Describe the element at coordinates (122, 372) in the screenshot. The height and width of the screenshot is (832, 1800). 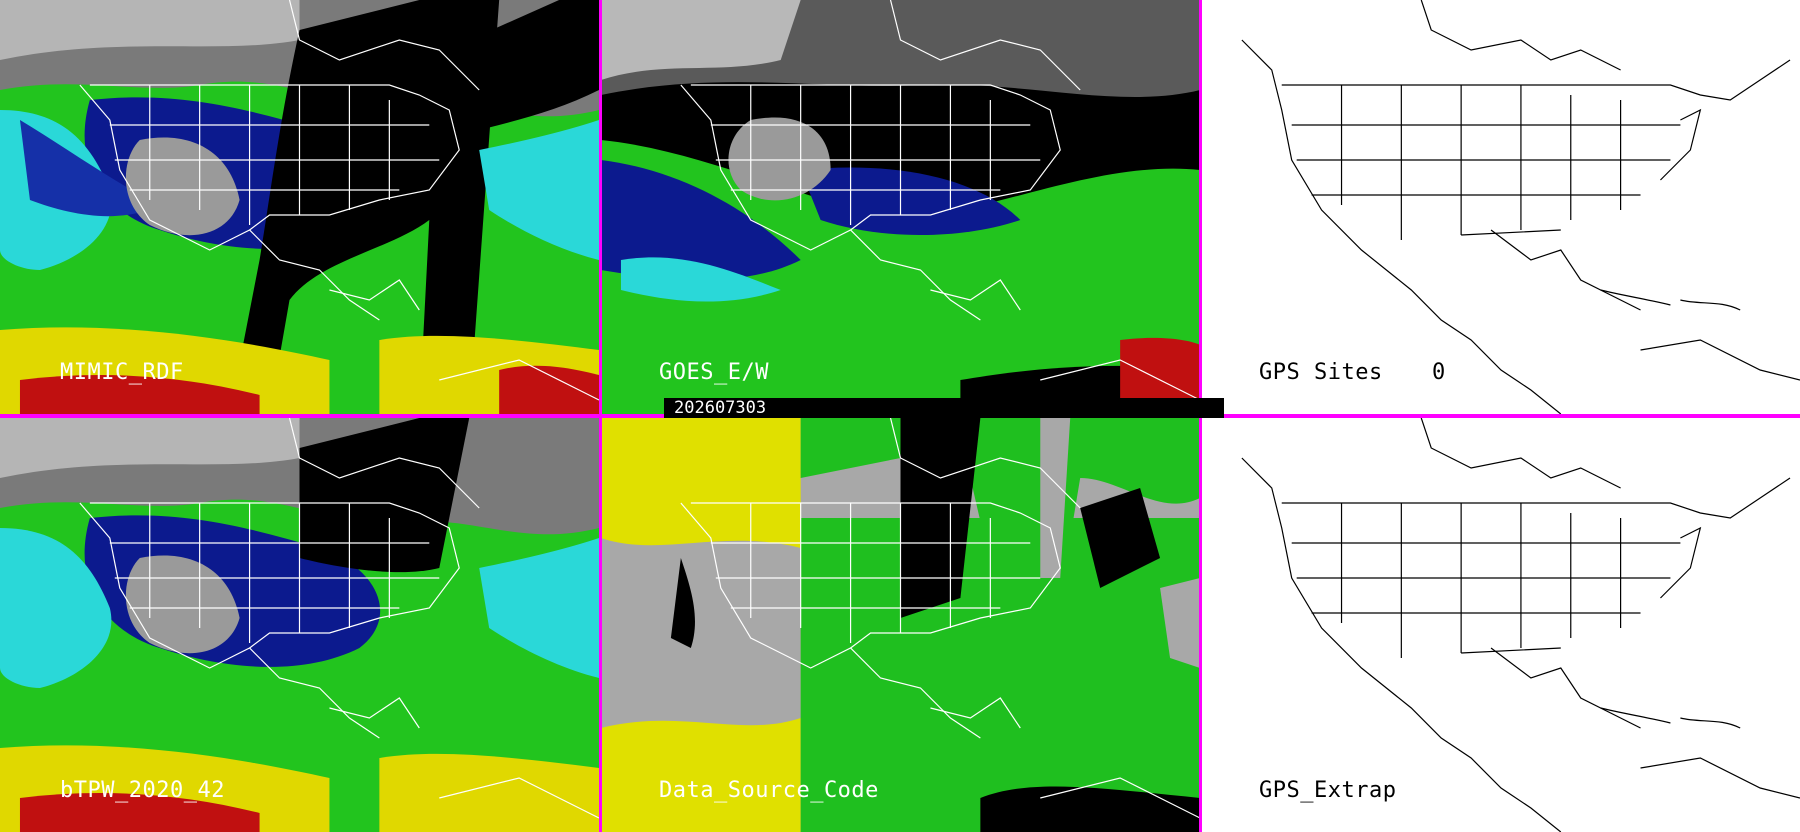
I see `panel-label: MIMIC_RDF` at that location.